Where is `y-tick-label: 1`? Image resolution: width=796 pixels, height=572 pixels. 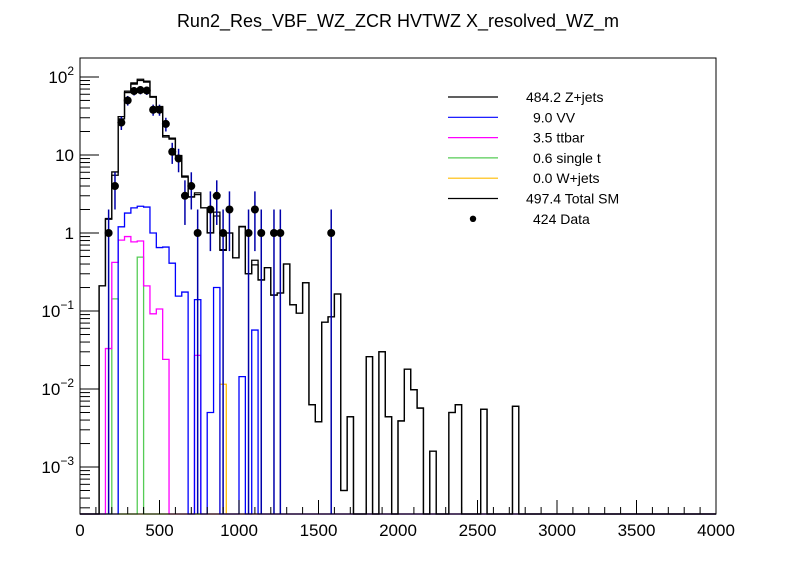 y-tick-label: 1 is located at coordinates (69, 233).